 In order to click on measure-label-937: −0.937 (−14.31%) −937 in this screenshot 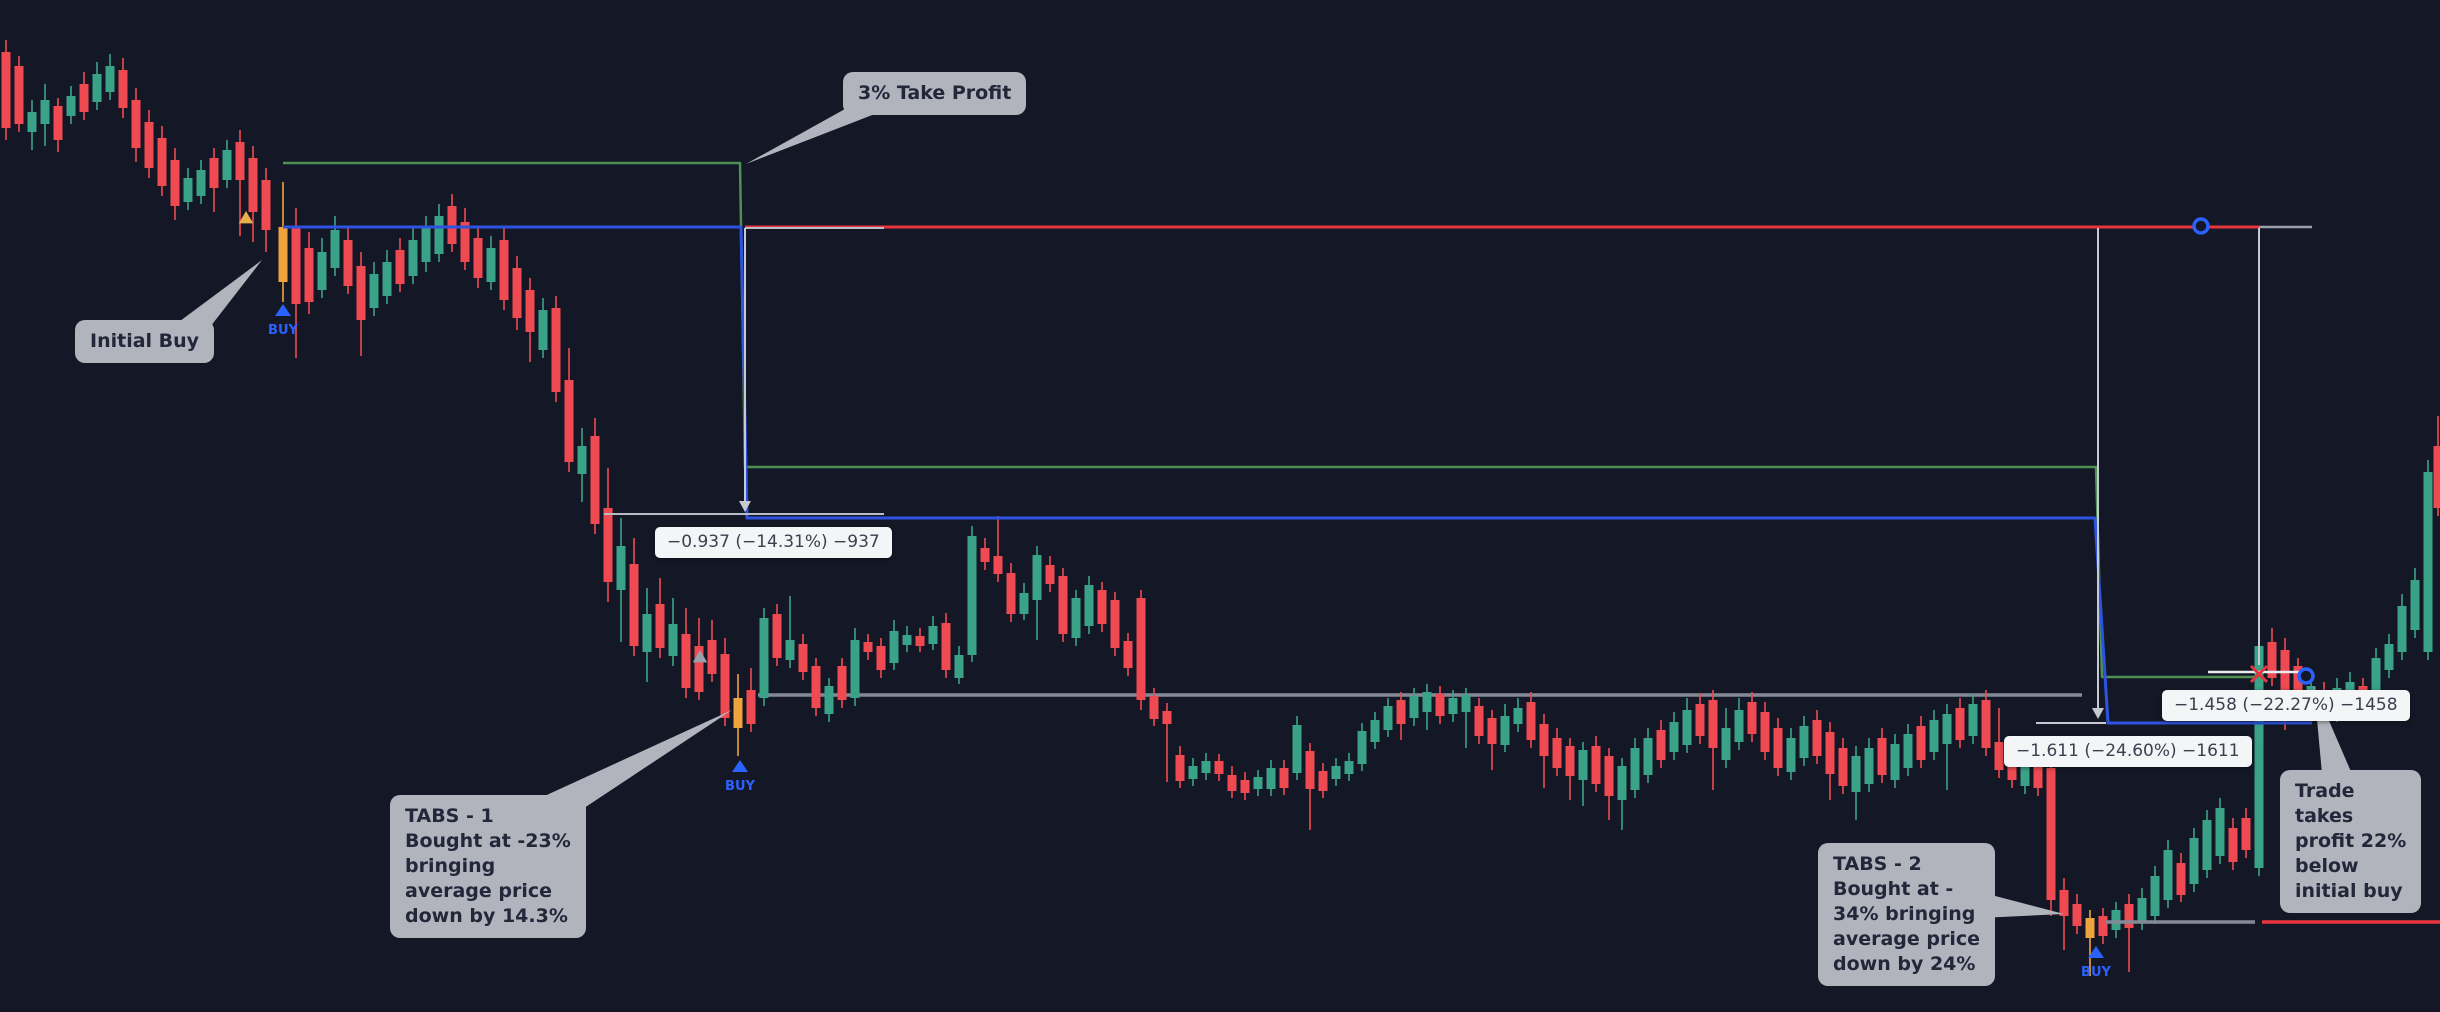, I will do `click(773, 542)`.